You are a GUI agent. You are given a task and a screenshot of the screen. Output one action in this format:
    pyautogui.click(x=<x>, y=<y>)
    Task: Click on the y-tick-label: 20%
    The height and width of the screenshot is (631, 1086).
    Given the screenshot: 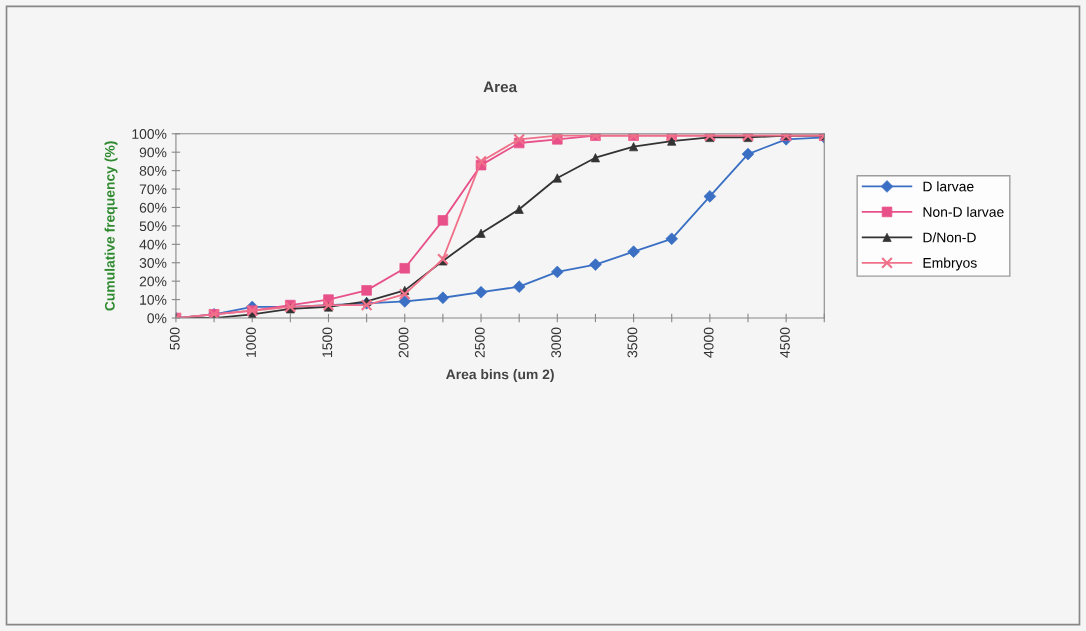 What is the action you would take?
    pyautogui.click(x=153, y=281)
    